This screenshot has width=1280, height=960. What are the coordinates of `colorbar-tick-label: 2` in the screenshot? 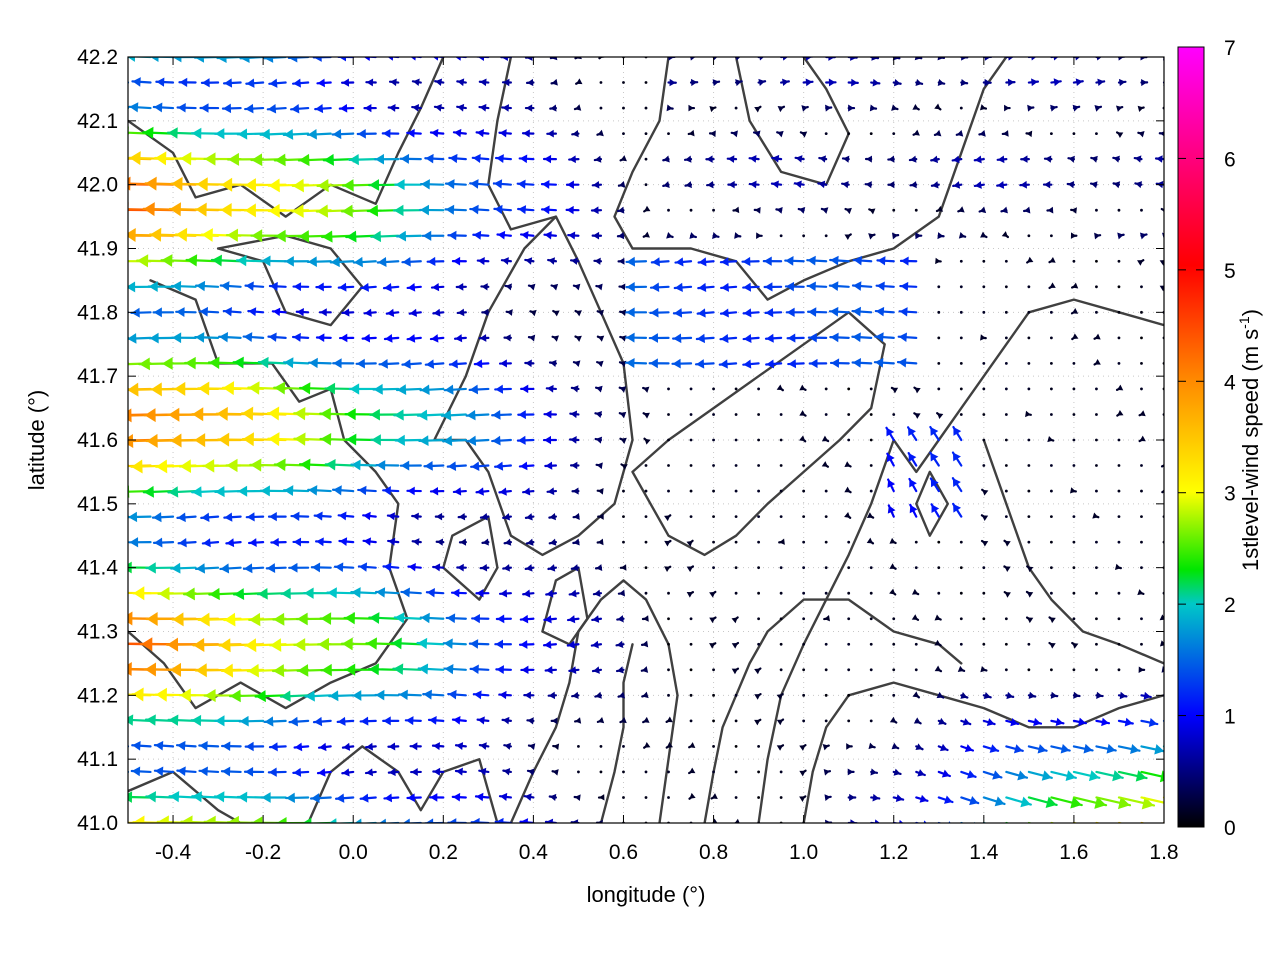 It's located at (1230, 605).